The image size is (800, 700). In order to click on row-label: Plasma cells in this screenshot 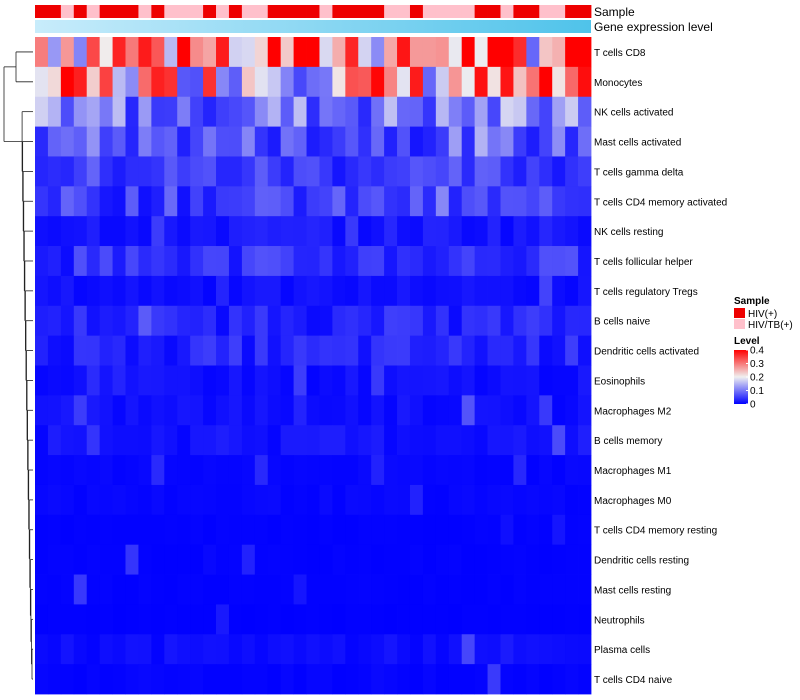, I will do `click(622, 650)`.